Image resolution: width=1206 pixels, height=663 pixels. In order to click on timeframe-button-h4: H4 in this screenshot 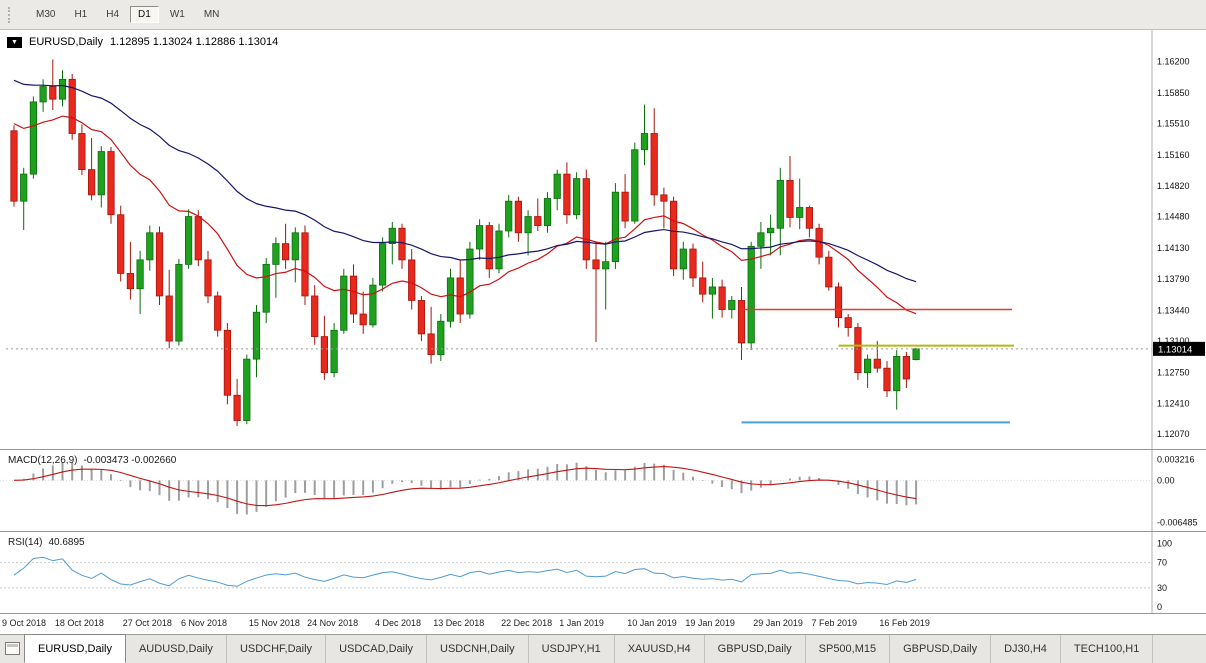, I will do `click(113, 14)`.